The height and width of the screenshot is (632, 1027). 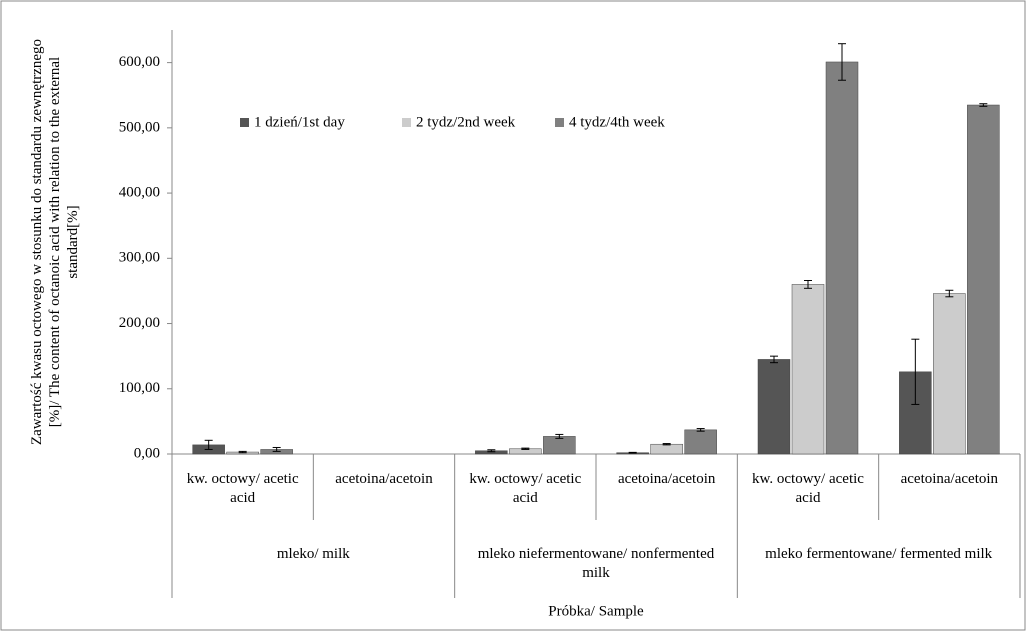 I want to click on y-tick-label: 100,00, so click(x=139, y=388).